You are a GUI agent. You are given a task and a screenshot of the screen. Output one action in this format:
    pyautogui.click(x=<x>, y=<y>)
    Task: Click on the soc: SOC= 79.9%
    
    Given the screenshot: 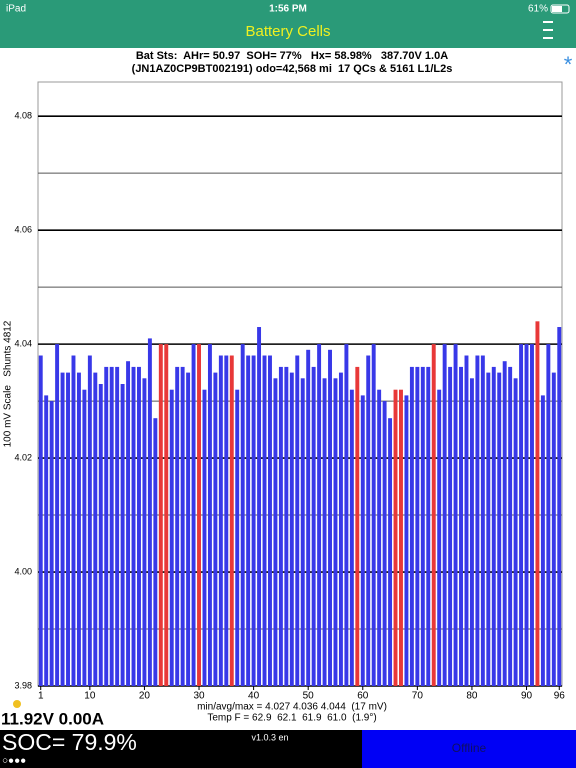 What is the action you would take?
    pyautogui.click(x=69, y=742)
    